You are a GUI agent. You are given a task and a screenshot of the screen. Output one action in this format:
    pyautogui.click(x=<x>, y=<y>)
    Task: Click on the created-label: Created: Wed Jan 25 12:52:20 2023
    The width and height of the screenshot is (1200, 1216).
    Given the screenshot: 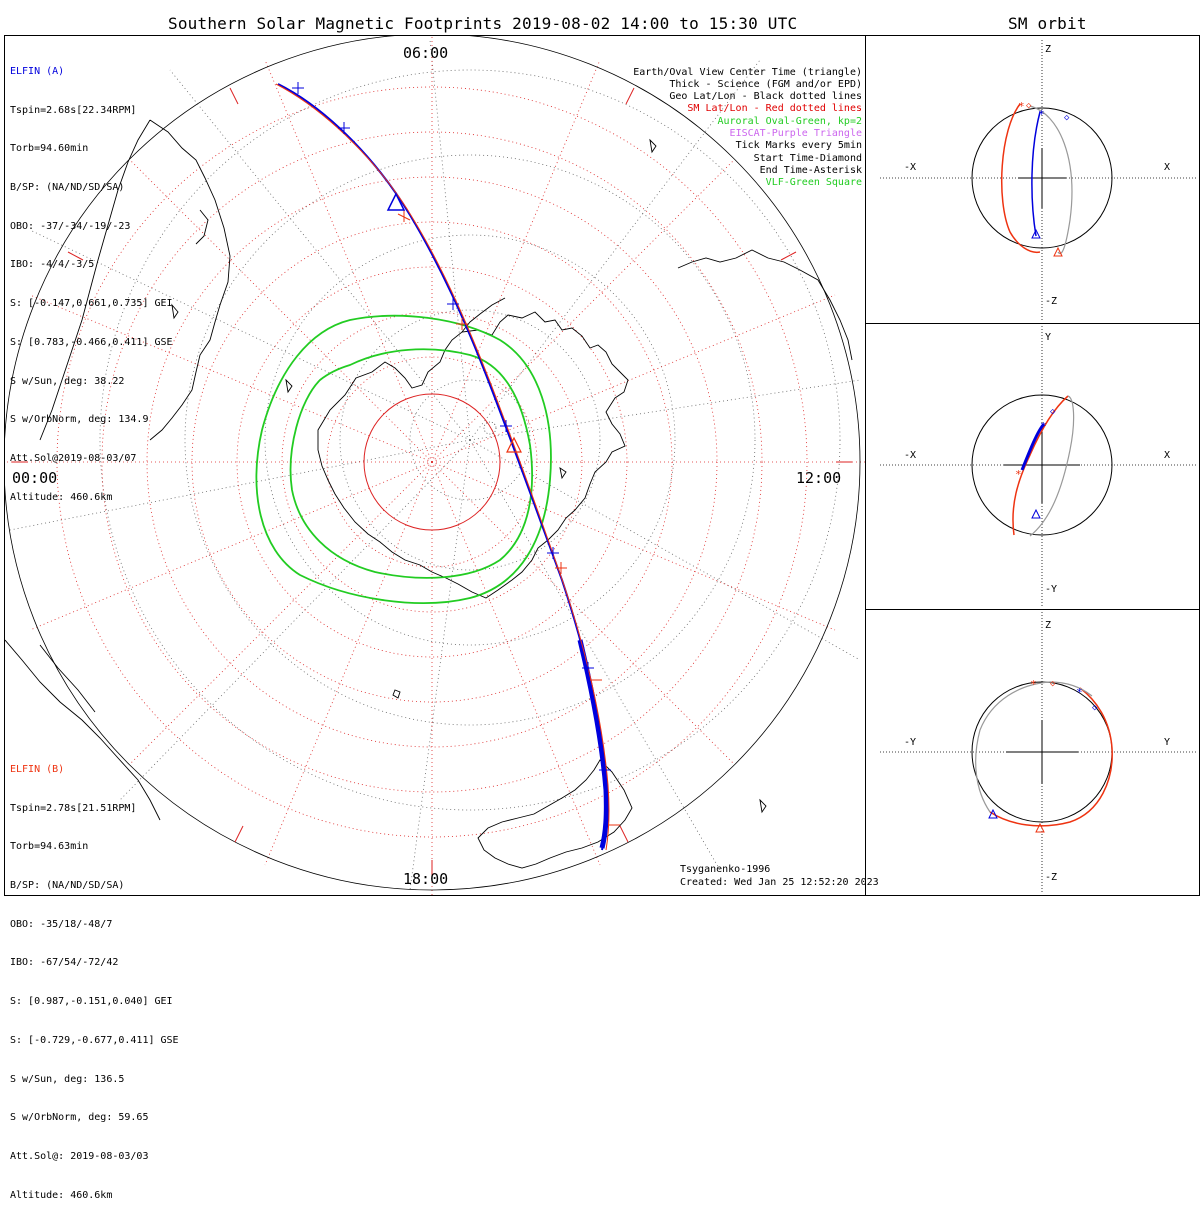 What is the action you would take?
    pyautogui.click(x=779, y=882)
    